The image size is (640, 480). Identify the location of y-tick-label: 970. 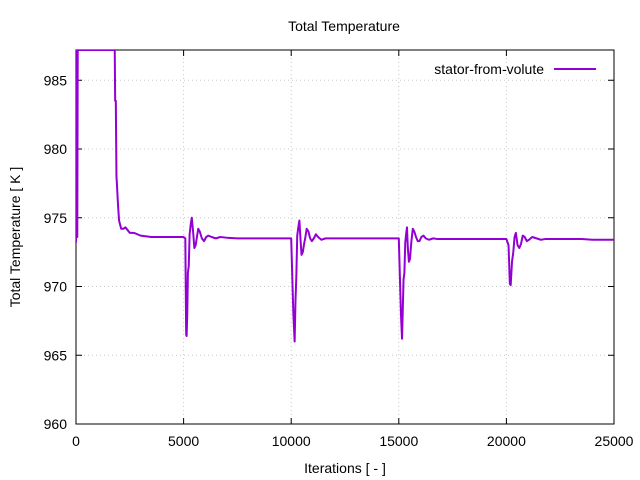
(56, 287).